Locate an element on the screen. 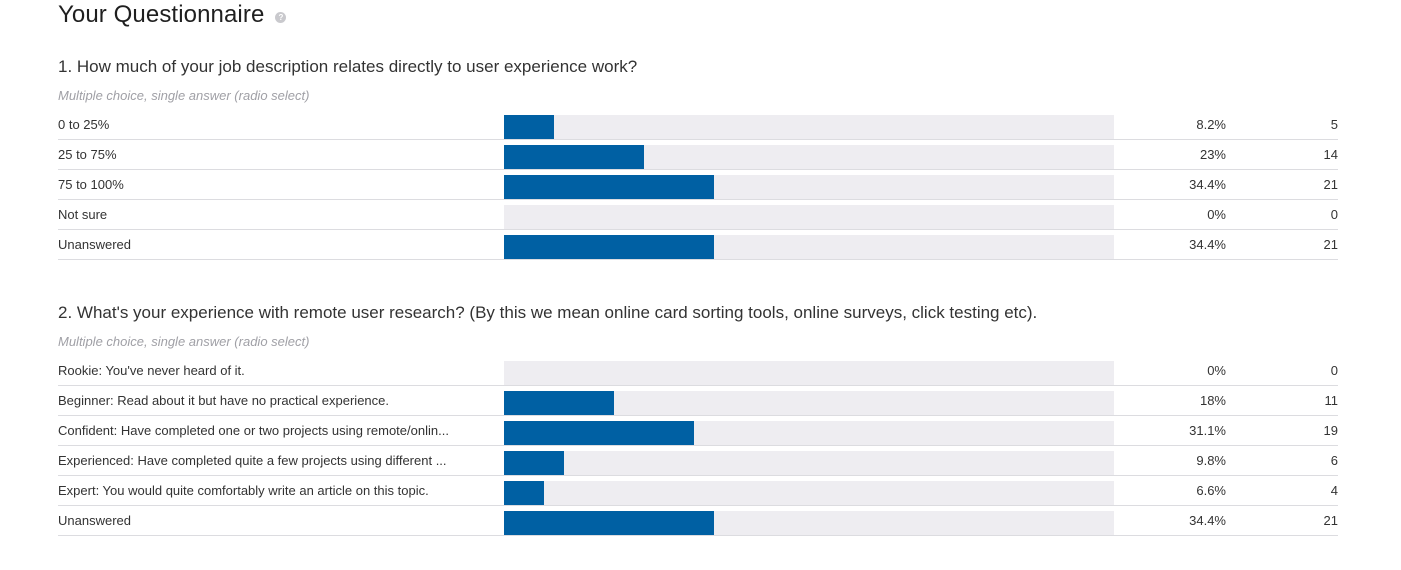 This screenshot has height=570, width=1401. answer-percent: 9.8% is located at coordinates (1211, 460).